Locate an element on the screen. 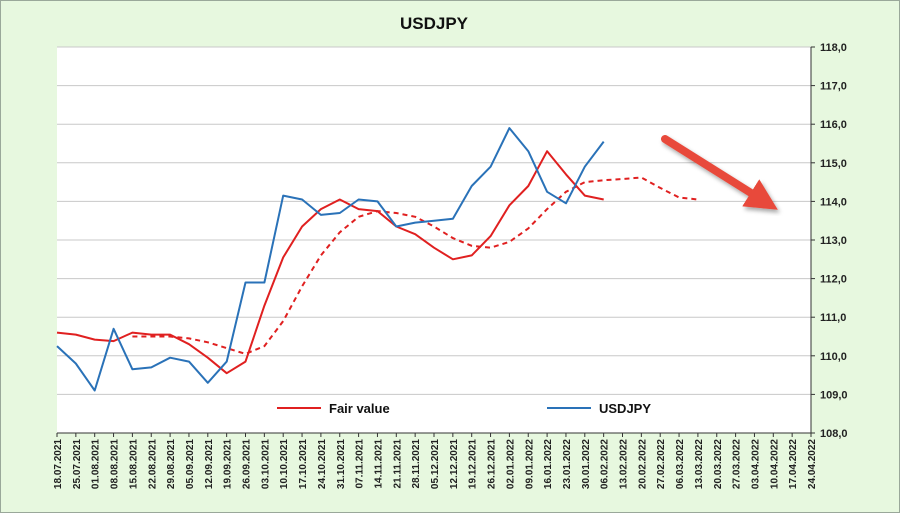 Image resolution: width=900 pixels, height=513 pixels. x-tick-label: 02.01.2022 is located at coordinates (510, 464).